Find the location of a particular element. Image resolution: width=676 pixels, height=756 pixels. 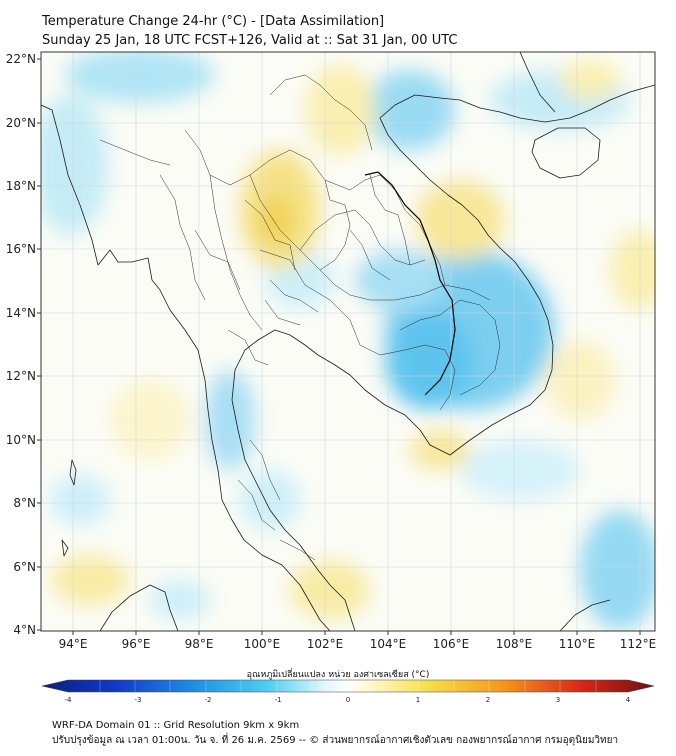

lat-label: 18°N is located at coordinates (21, 186).